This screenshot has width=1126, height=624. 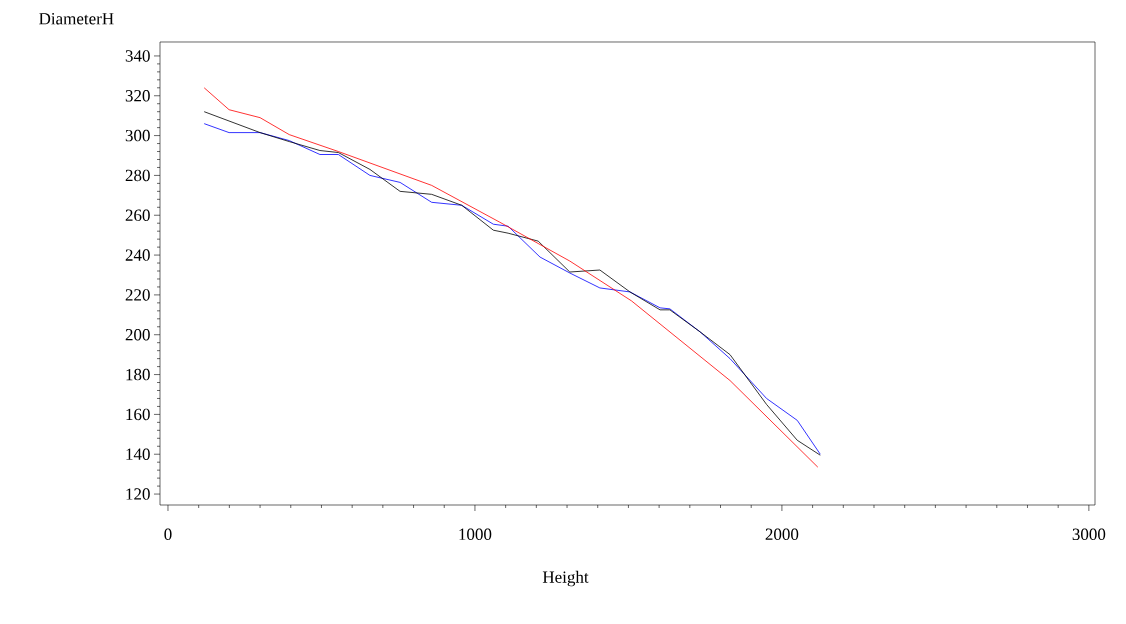 I want to click on y-tick-label: 240, so click(x=137, y=255).